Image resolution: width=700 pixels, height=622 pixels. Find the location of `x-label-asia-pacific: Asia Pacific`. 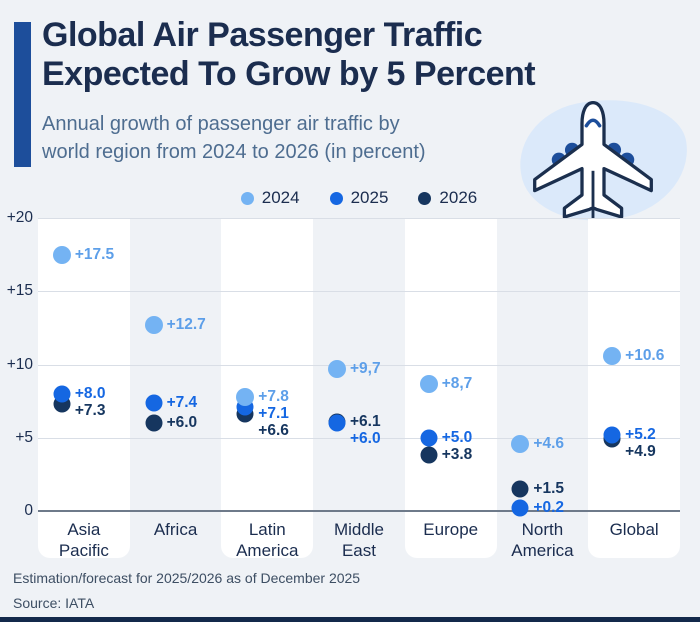

x-label-asia-pacific: Asia Pacific is located at coordinates (83, 540).